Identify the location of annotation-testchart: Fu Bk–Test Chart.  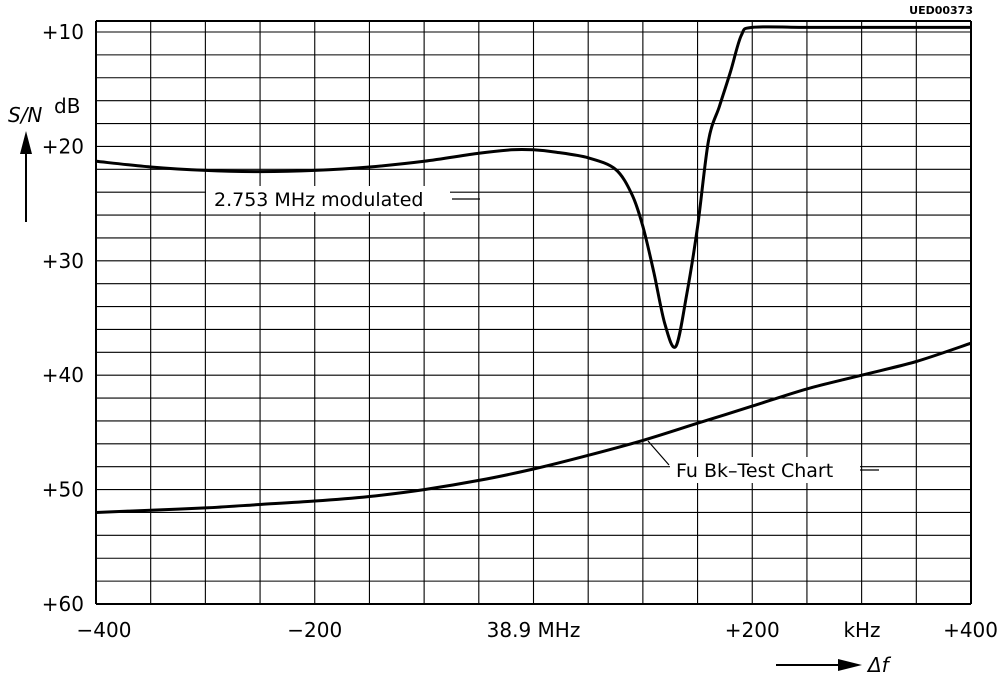
(763, 461).